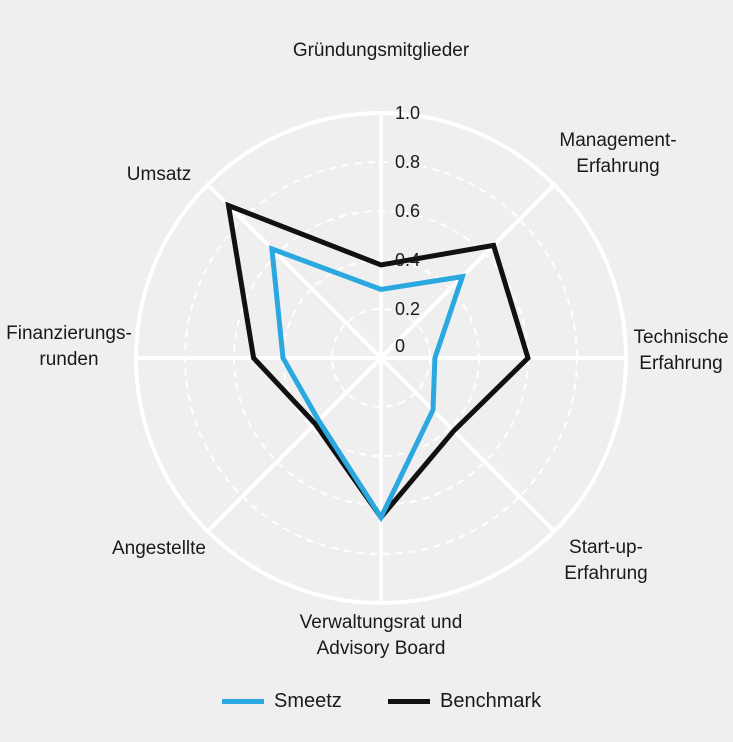 This screenshot has width=733, height=742. Describe the element at coordinates (606, 547) in the screenshot. I see `axis-label-line: Start-up-` at that location.